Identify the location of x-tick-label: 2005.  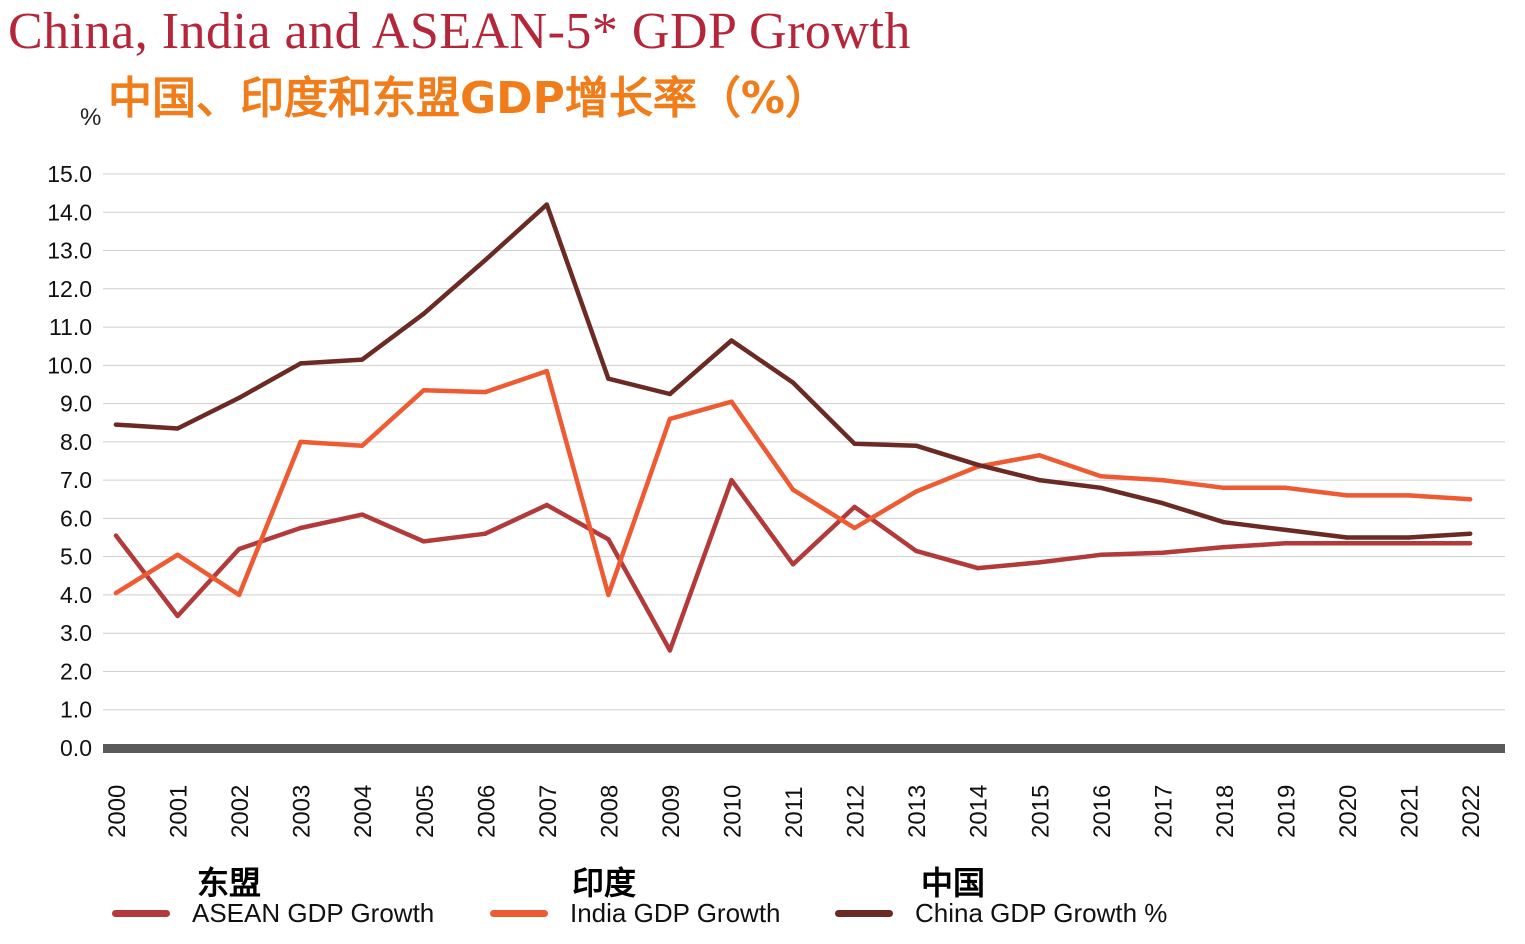
(425, 811).